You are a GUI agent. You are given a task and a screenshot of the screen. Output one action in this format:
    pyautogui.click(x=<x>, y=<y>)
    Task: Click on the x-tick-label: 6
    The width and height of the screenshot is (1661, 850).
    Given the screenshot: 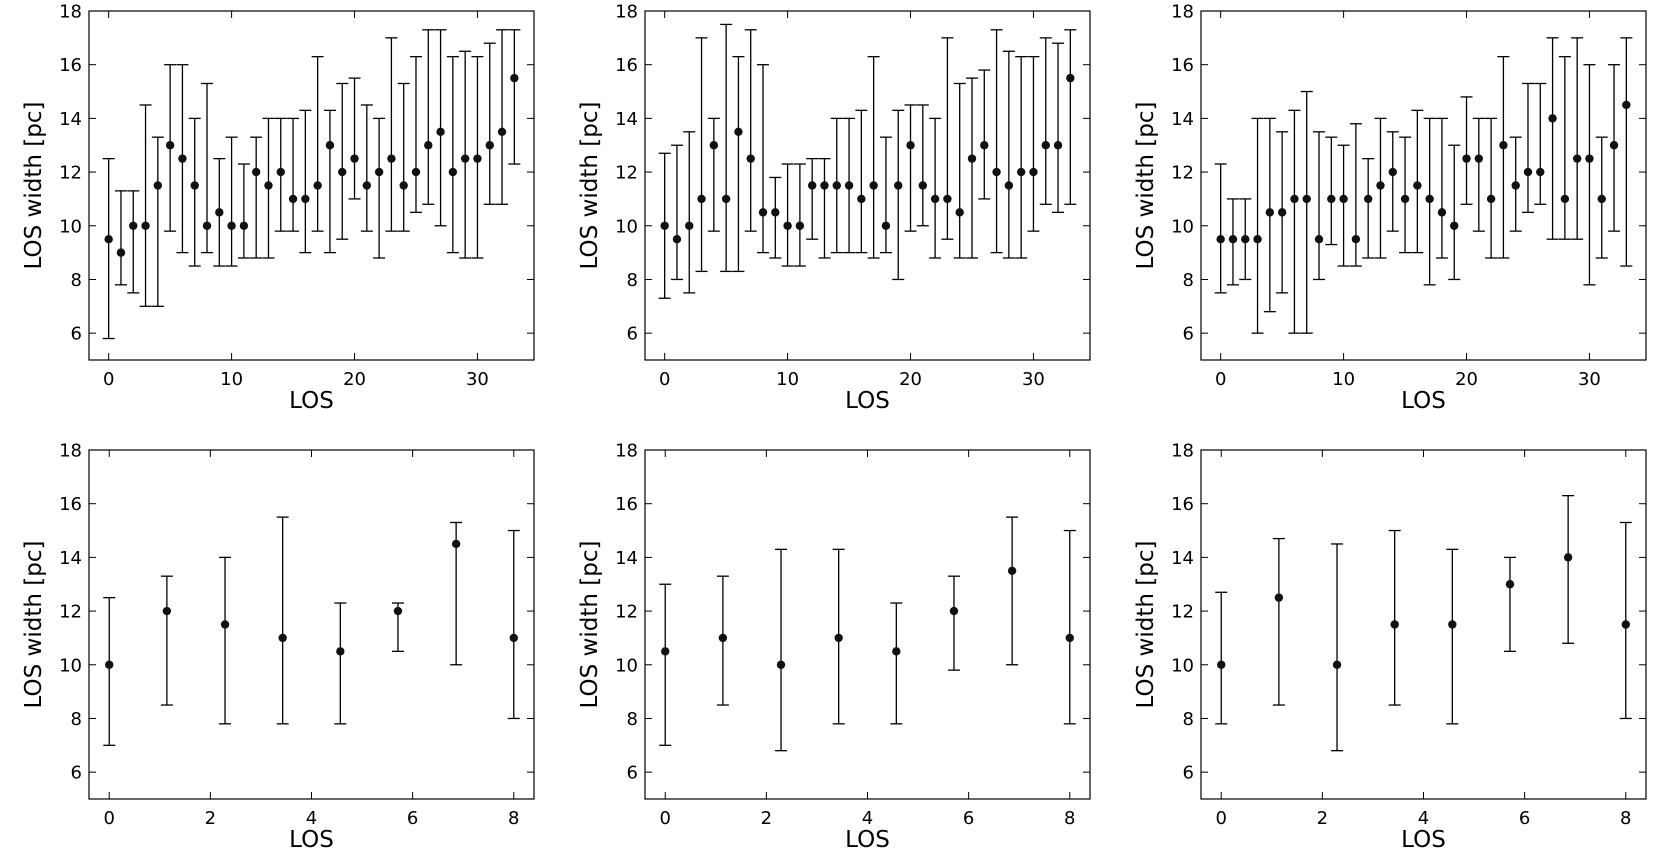 What is the action you would take?
    pyautogui.click(x=968, y=818)
    